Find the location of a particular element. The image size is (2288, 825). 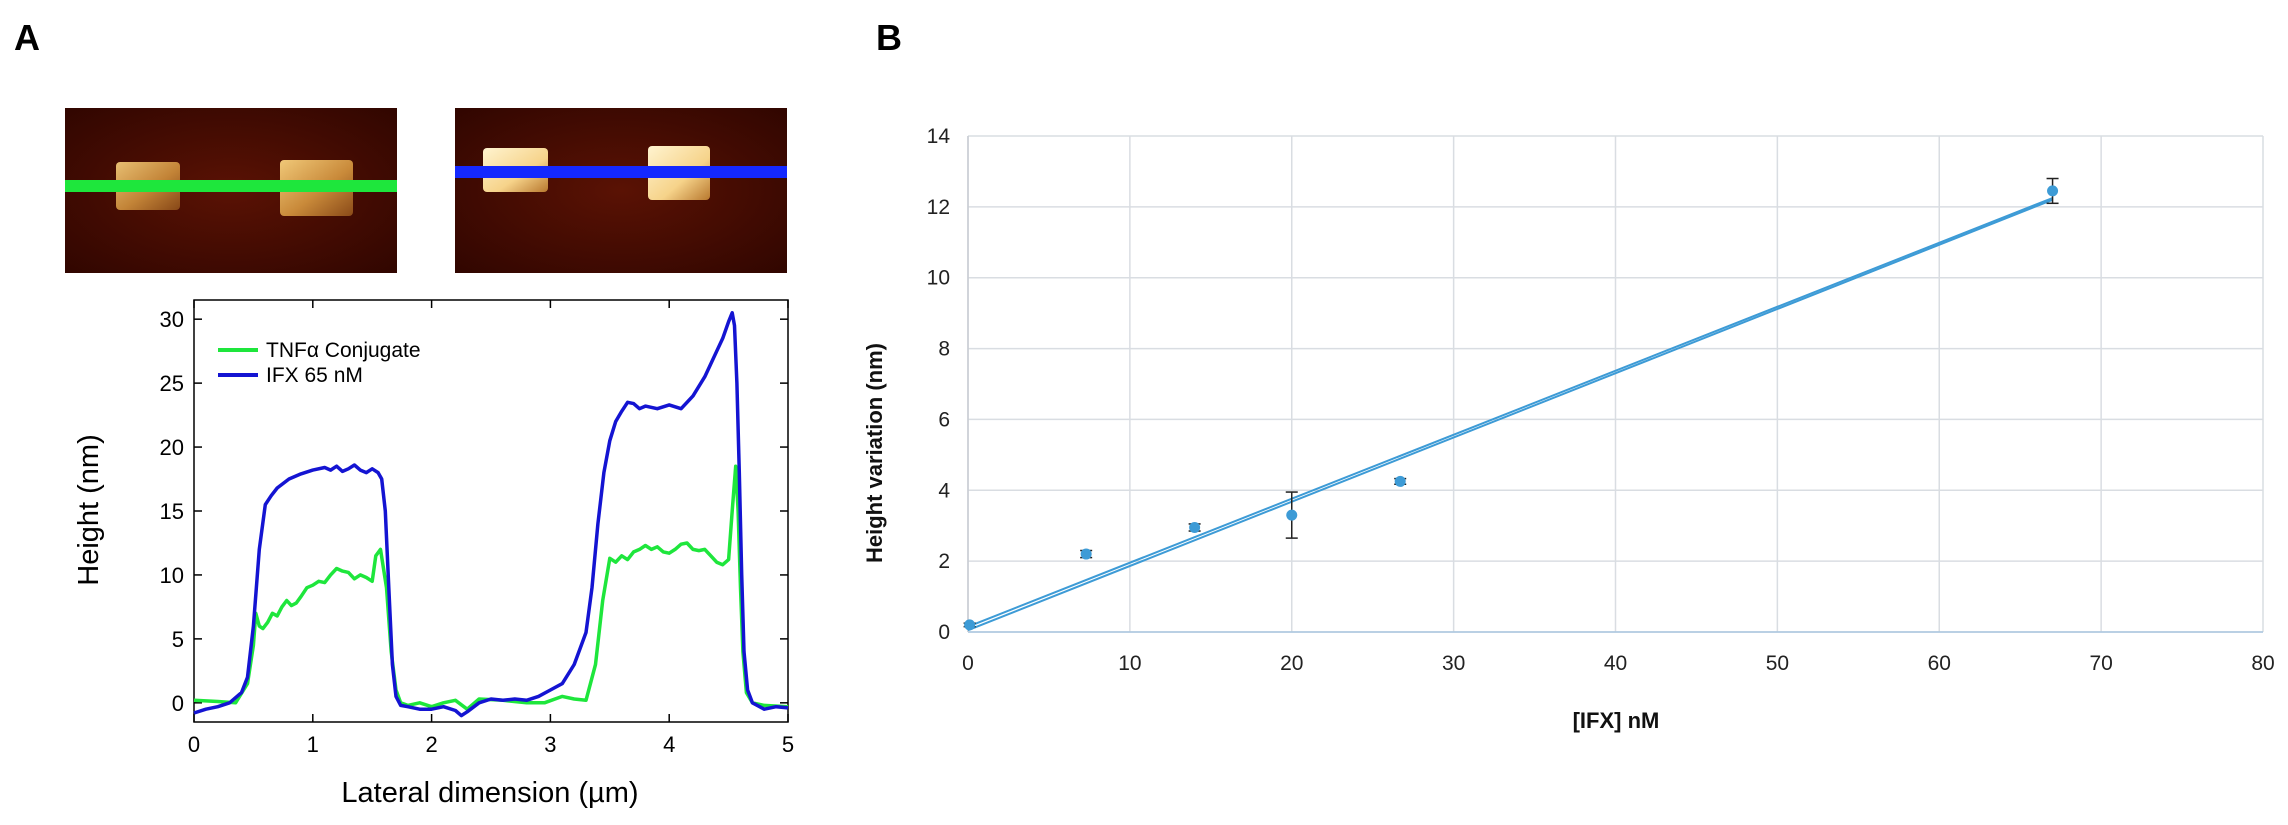

x-tick-label-b: 60 is located at coordinates (1939, 663).